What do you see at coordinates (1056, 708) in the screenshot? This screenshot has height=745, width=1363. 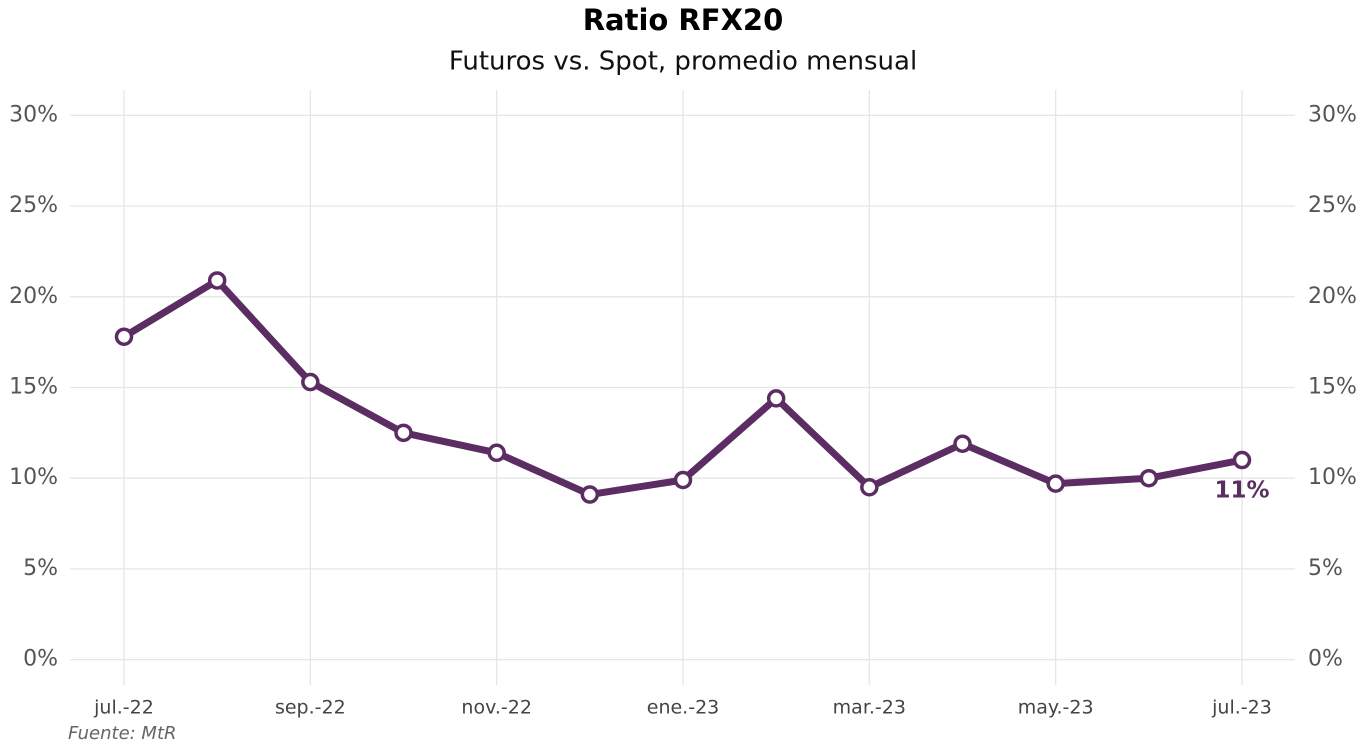 I see `x-tick-label: may.-23` at bounding box center [1056, 708].